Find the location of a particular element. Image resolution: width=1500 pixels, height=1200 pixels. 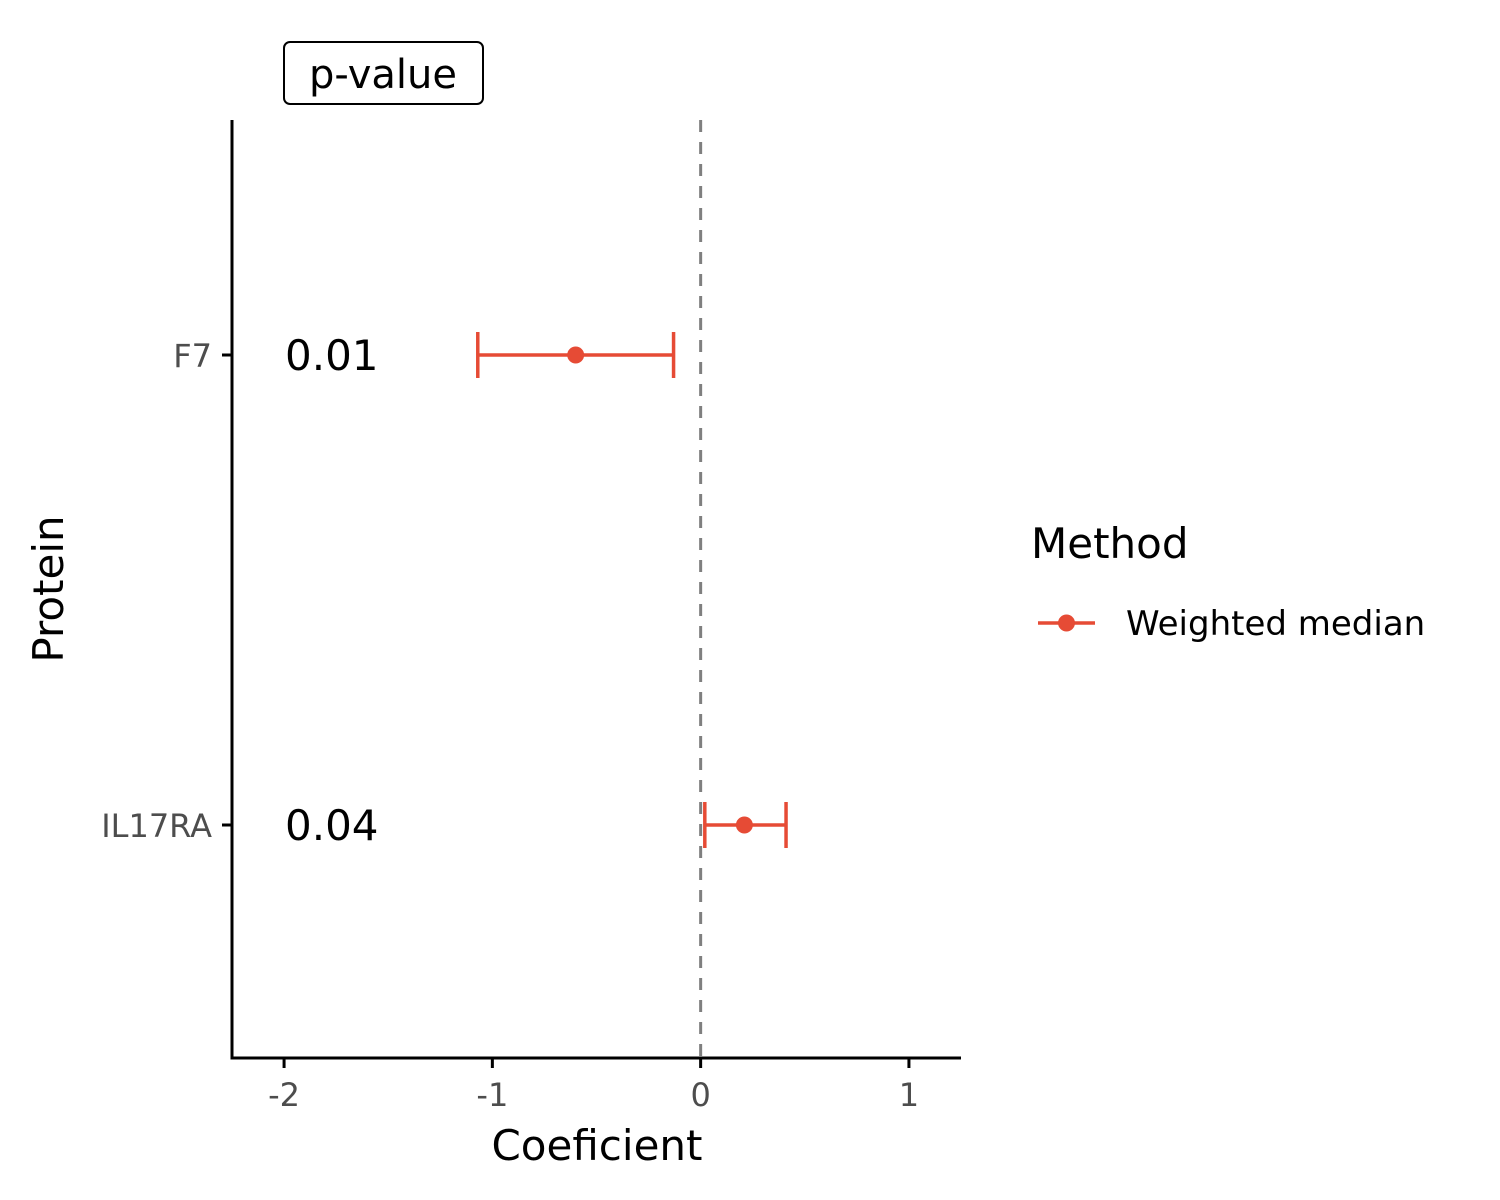

pvalue-header: p-value is located at coordinates (383, 73).